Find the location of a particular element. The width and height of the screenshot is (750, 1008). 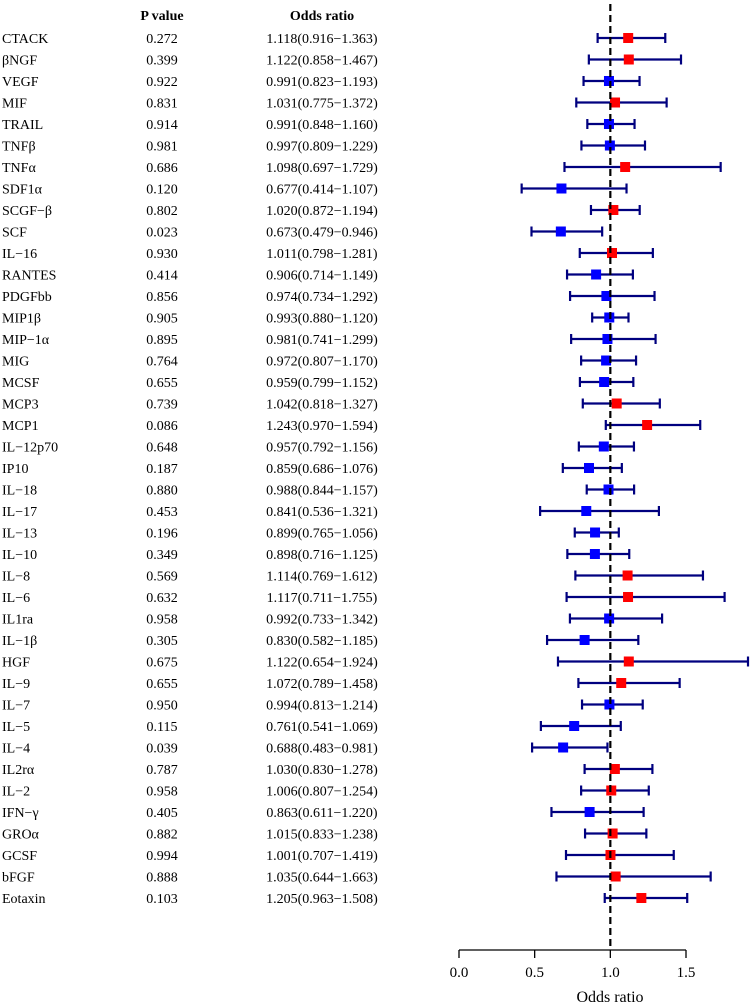

row-or-text: 0.677(0.414−1.107) is located at coordinates (322, 190).